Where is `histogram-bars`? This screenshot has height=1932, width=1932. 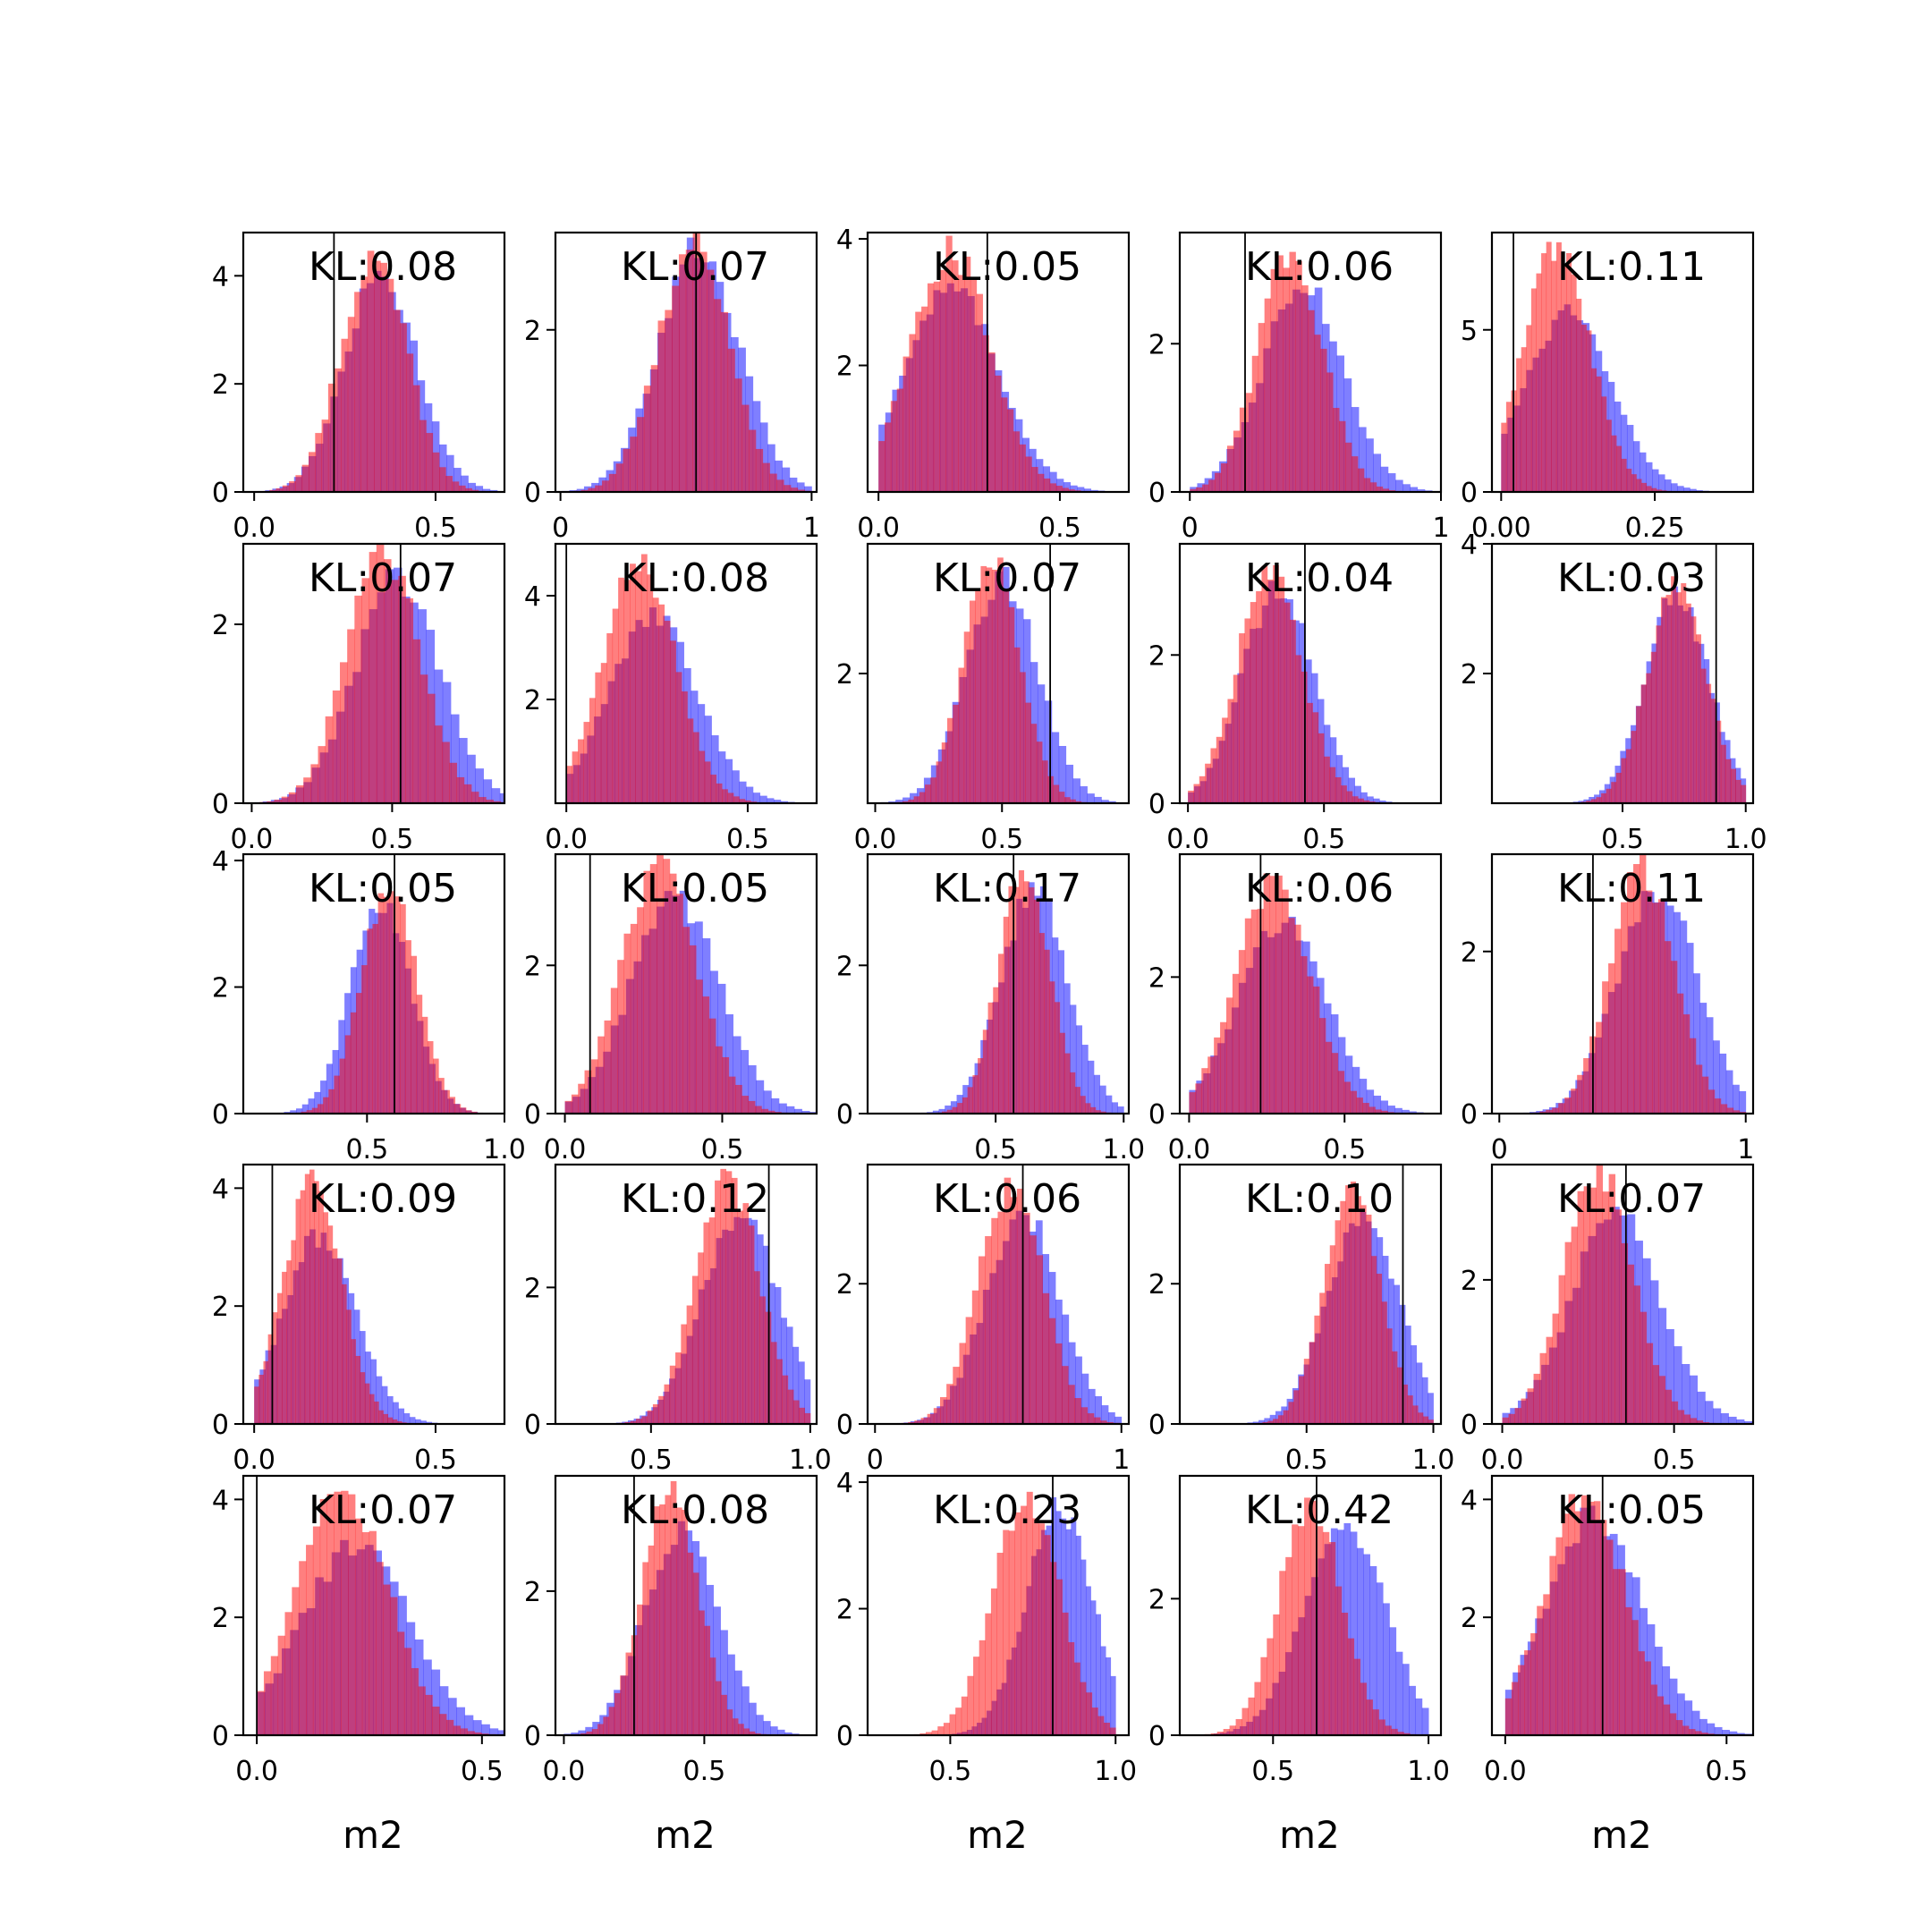 histogram-bars is located at coordinates (380, 1612).